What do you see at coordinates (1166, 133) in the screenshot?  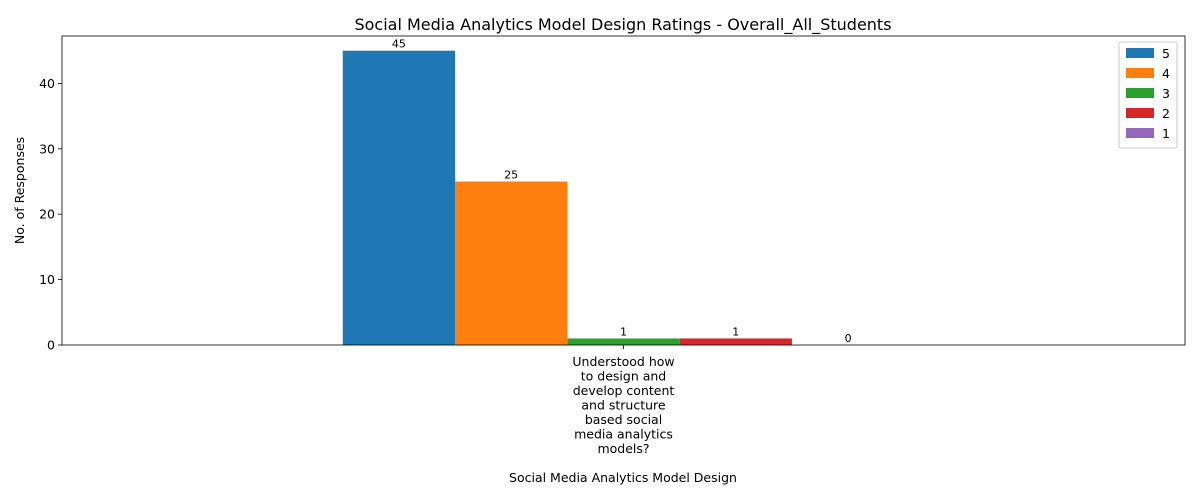 I see `legend-label-1: 1` at bounding box center [1166, 133].